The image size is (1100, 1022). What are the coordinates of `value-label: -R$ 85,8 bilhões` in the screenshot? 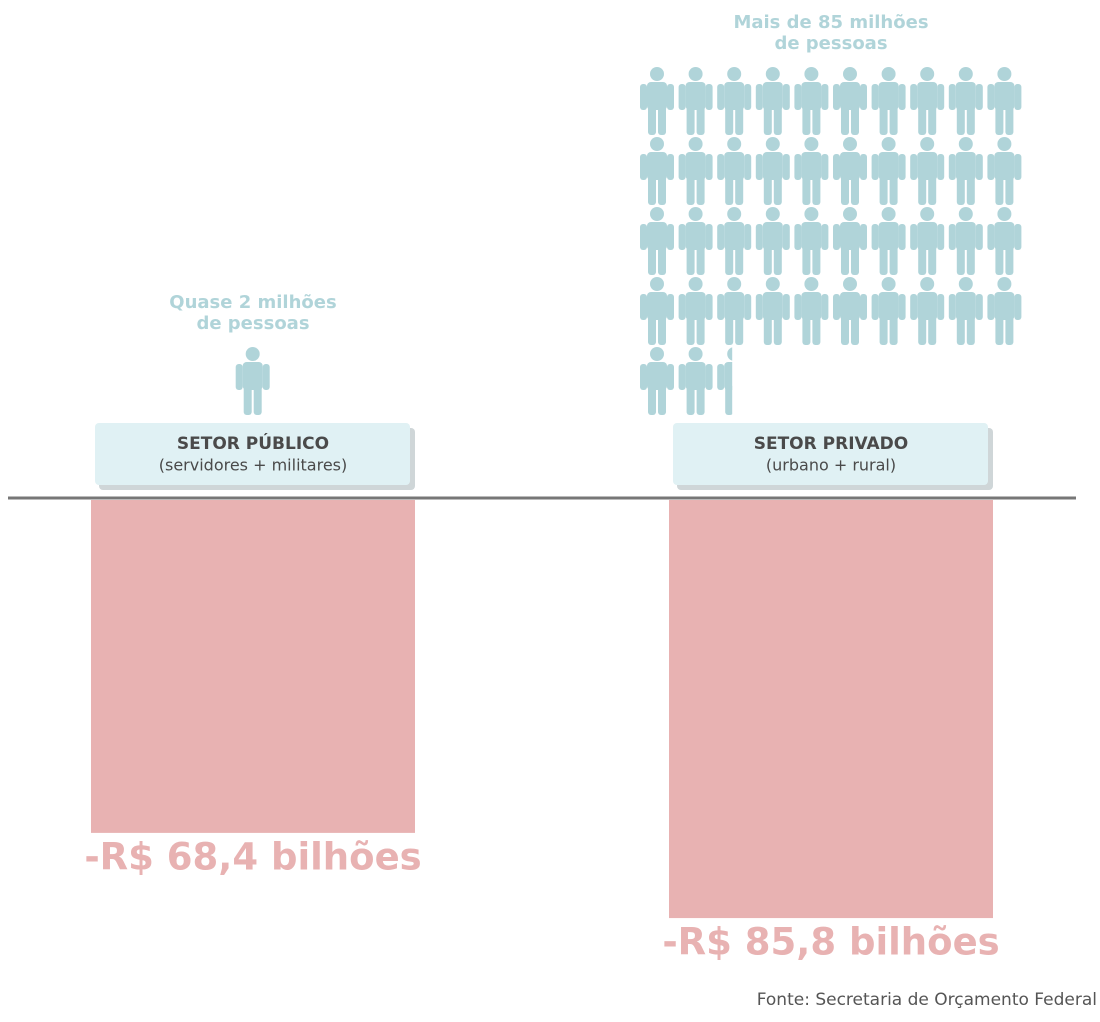 It's located at (830, 942).